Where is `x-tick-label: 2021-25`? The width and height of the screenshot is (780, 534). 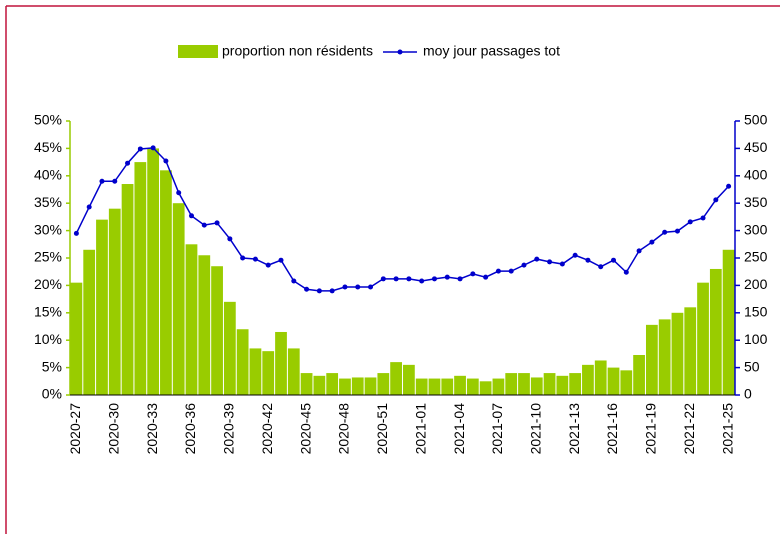
x-tick-label: 2021-25 is located at coordinates (727, 429).